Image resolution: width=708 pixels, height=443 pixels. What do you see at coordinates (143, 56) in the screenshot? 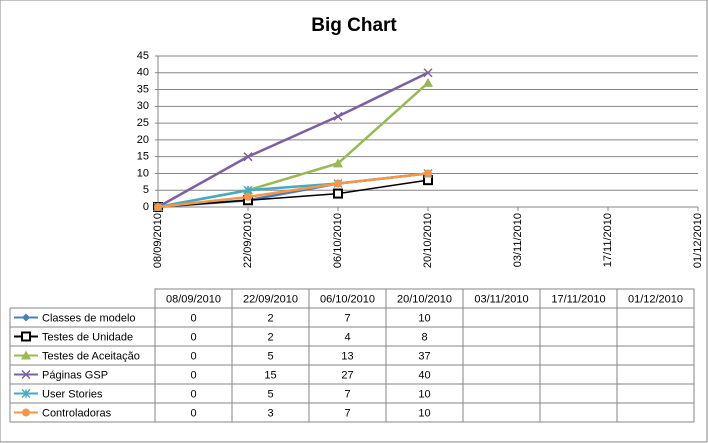
I see `y-tick-label: 45` at bounding box center [143, 56].